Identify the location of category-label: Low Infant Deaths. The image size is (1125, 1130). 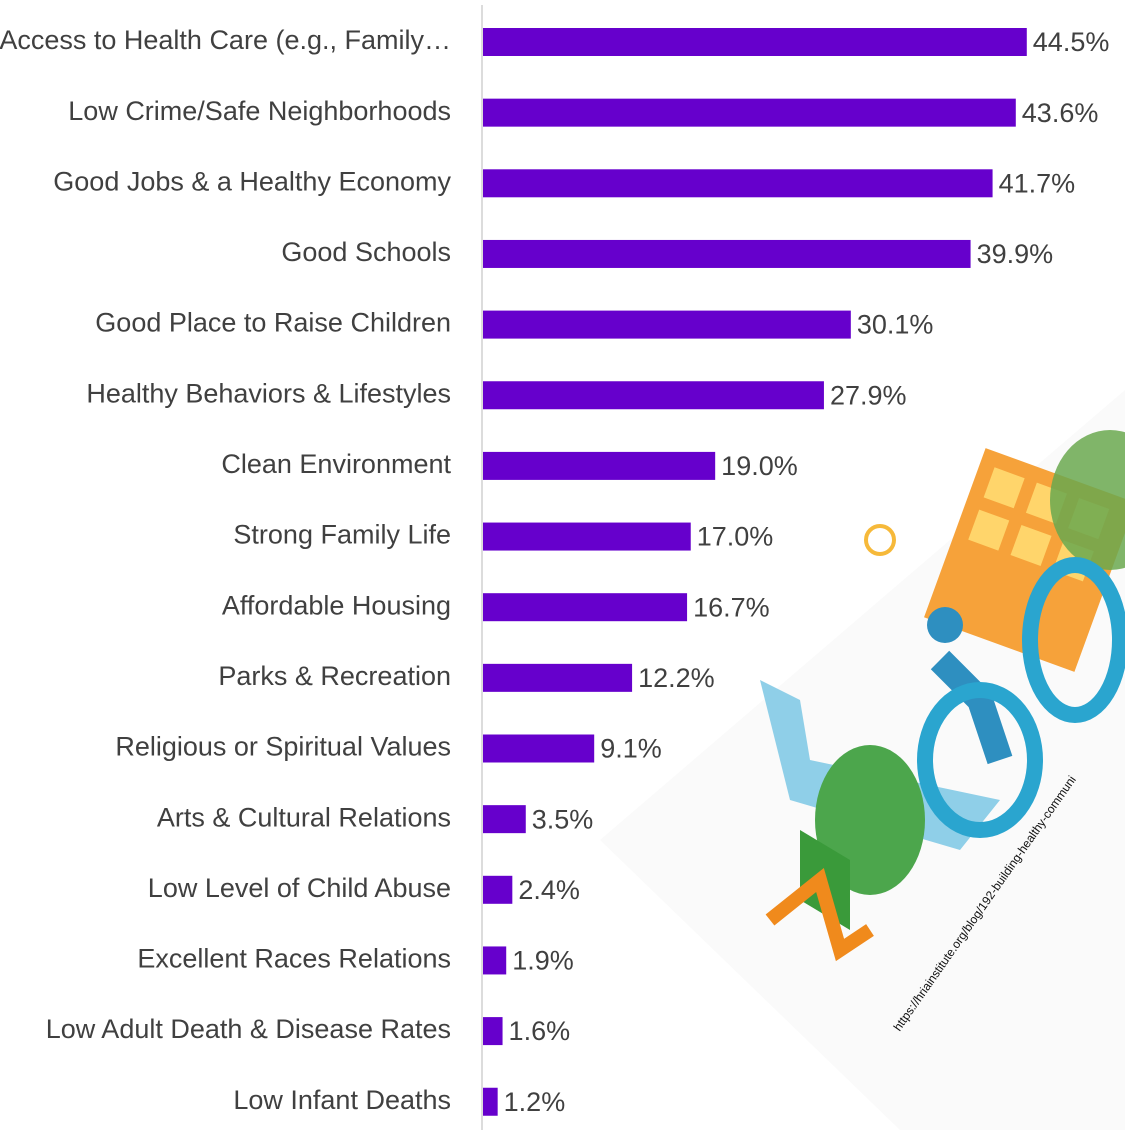
(342, 1100).